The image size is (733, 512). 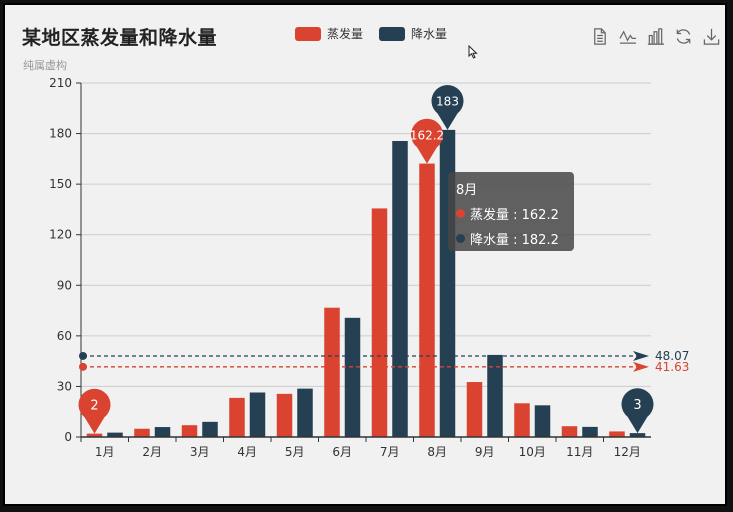 What do you see at coordinates (308, 33) in the screenshot?
I see `legend-swatch-evaporation` at bounding box center [308, 33].